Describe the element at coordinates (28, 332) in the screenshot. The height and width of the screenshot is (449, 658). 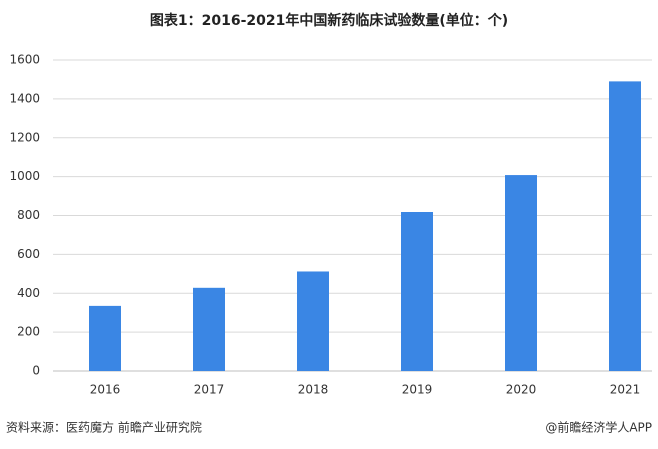
I see `y-tick-label: 200` at that location.